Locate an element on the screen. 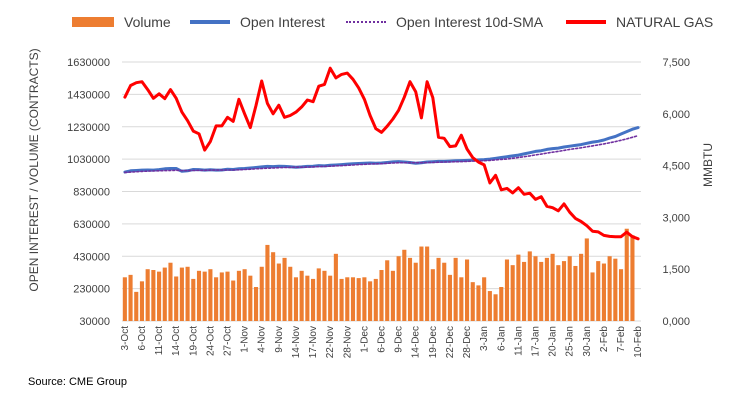  x-tick-label: 22-Dec is located at coordinates (450, 342).